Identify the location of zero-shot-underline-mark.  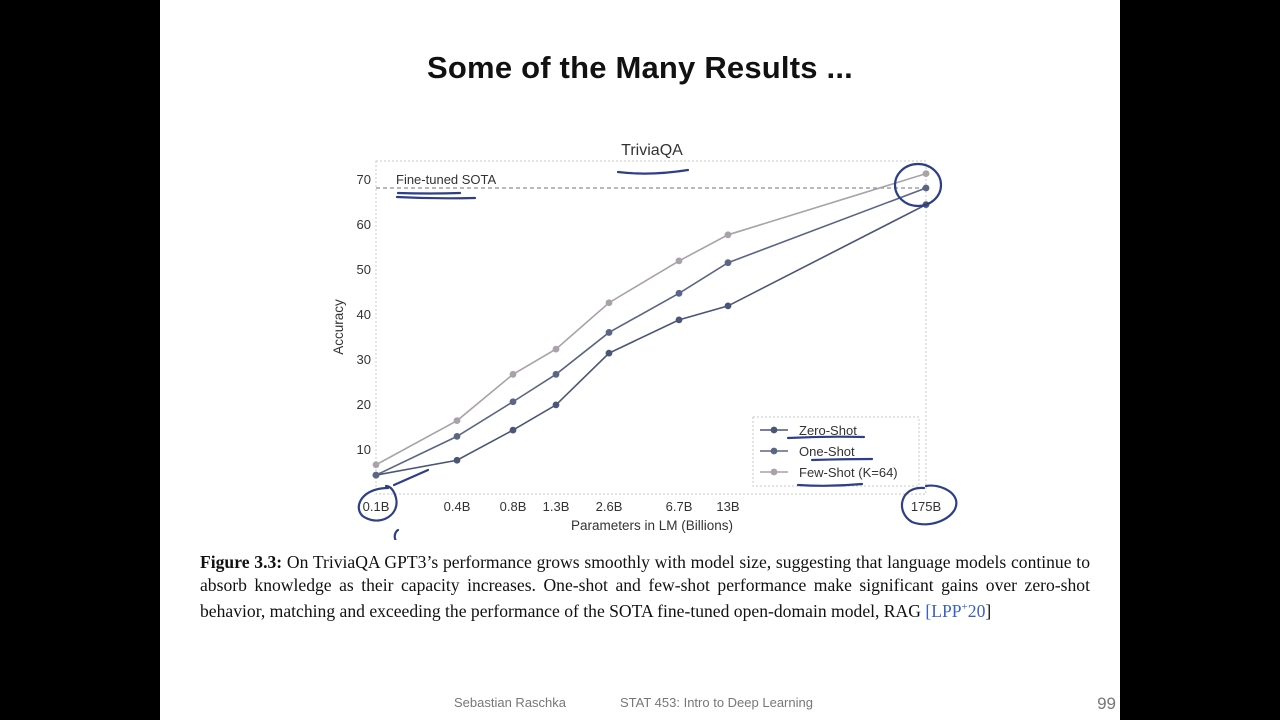
(826, 437).